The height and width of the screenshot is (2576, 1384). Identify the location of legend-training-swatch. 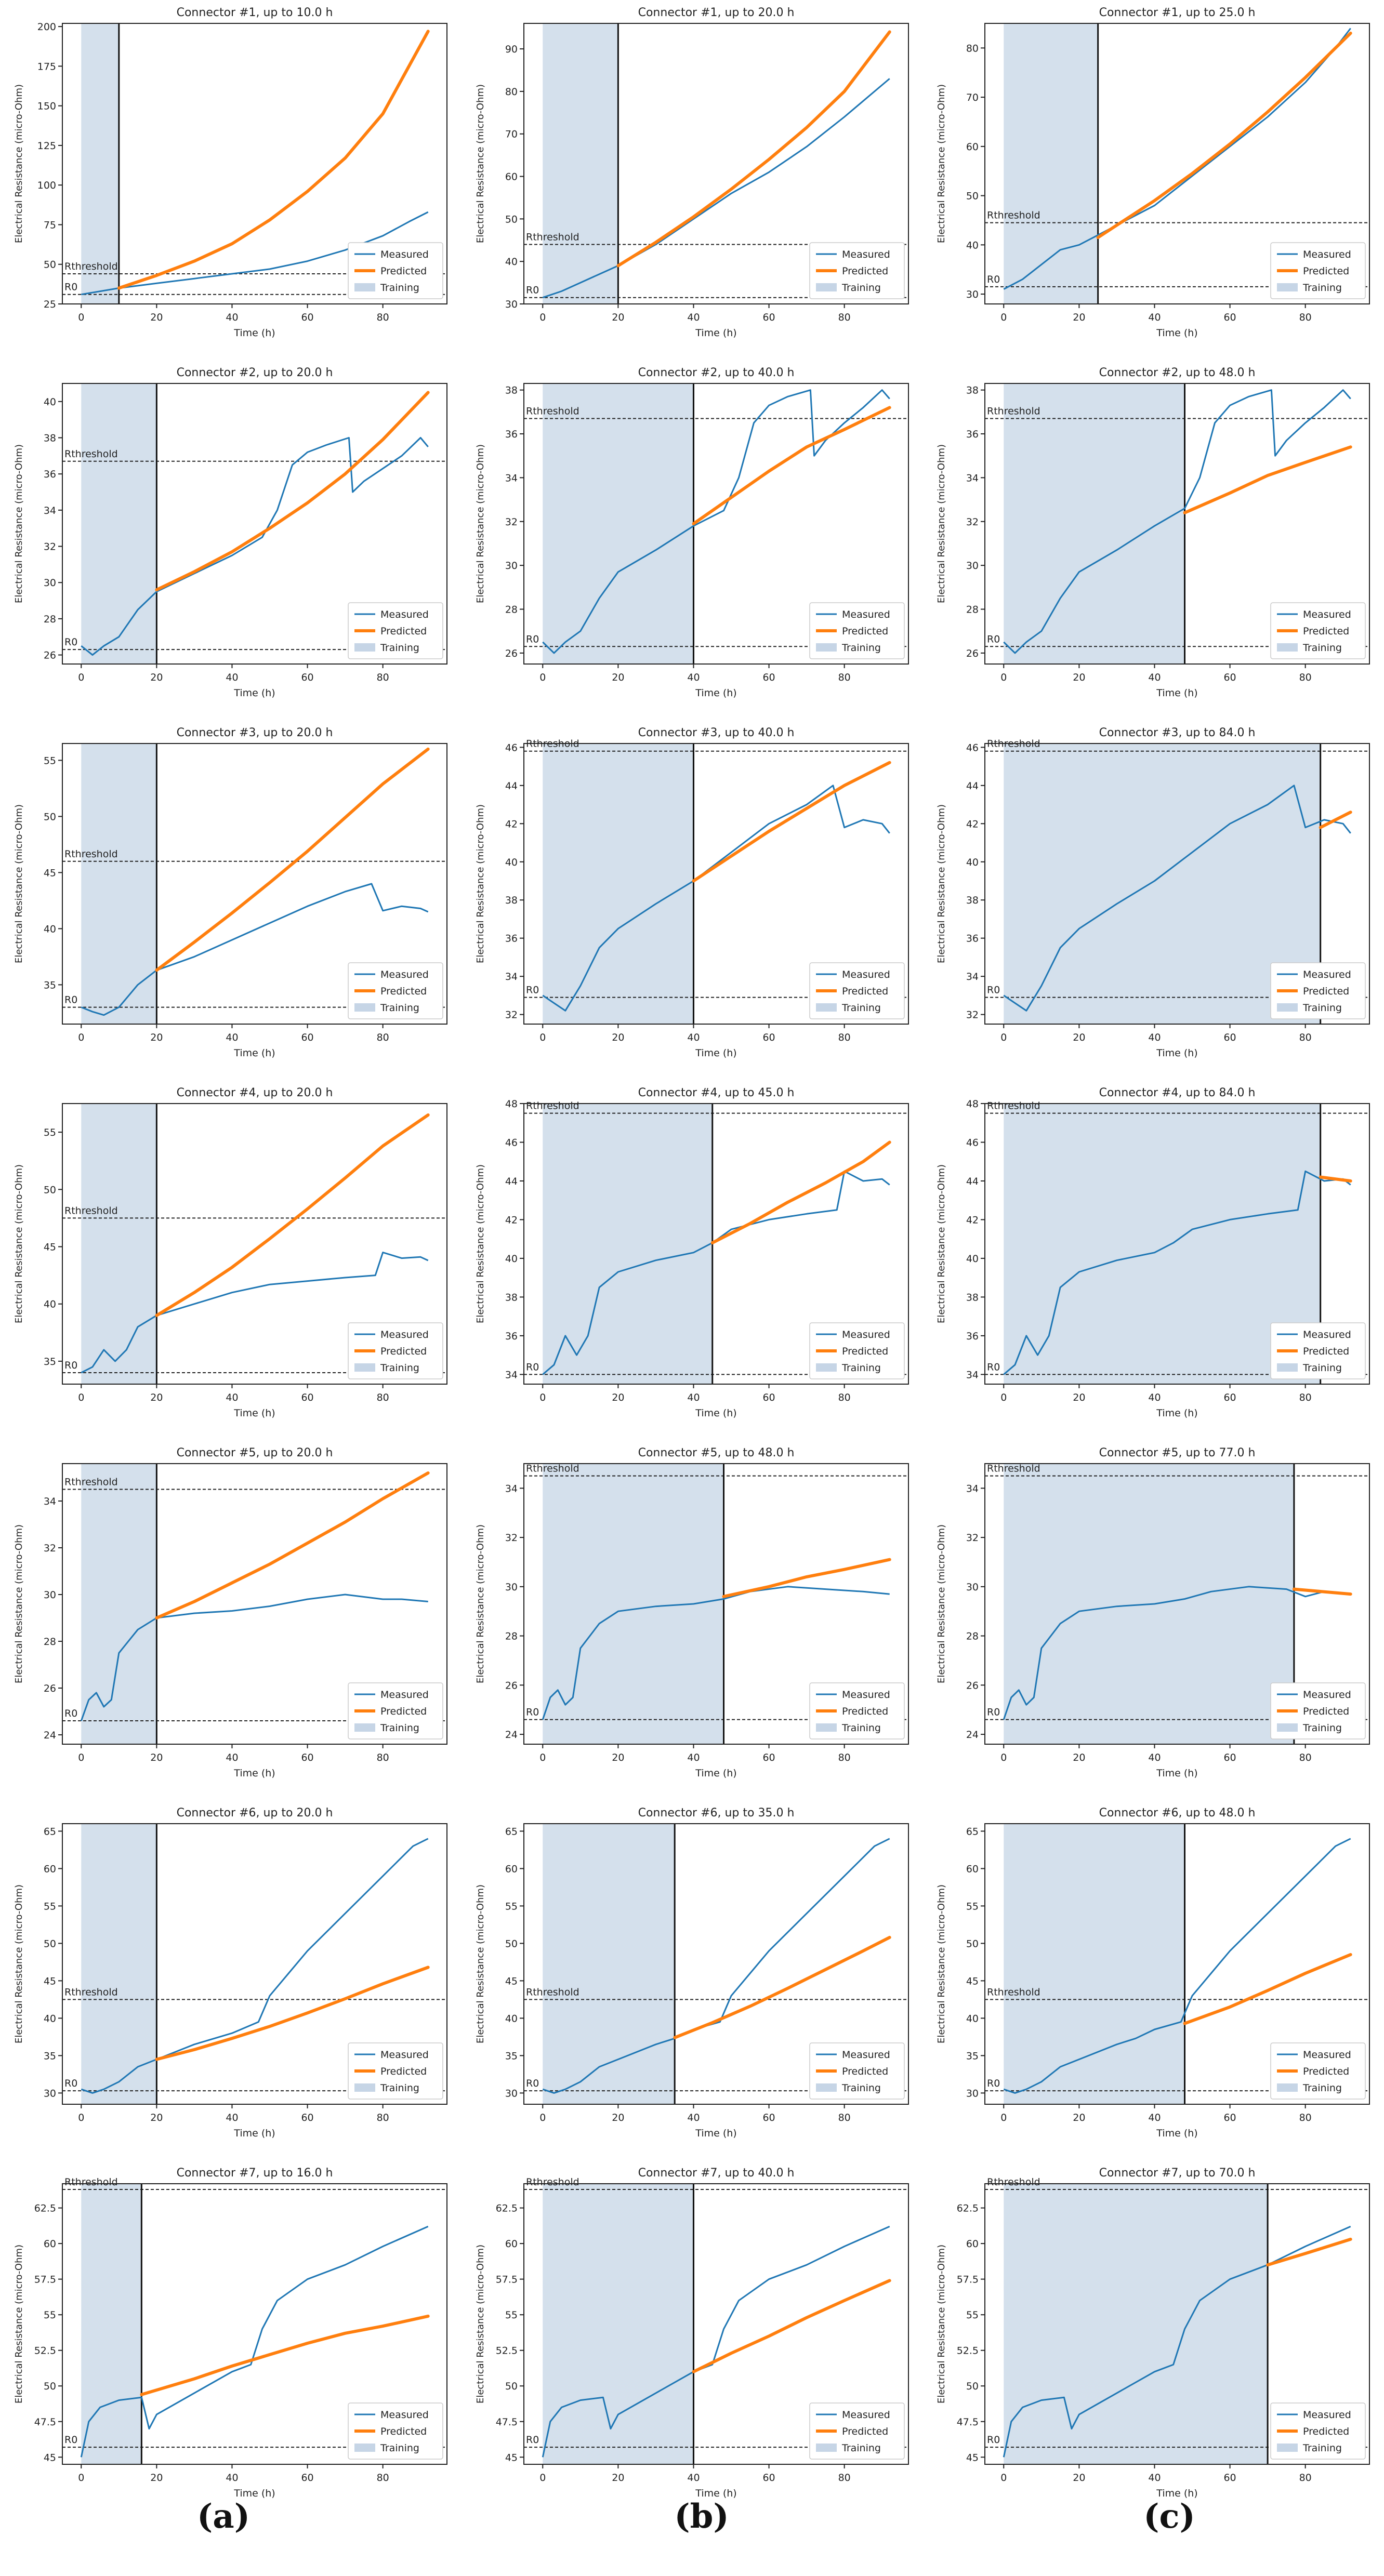
(826, 1728).